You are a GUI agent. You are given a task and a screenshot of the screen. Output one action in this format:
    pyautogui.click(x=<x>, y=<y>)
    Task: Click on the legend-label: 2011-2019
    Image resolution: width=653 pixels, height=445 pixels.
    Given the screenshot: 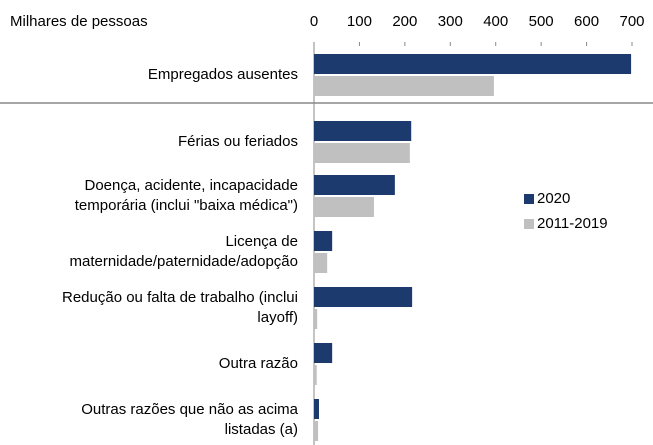 What is the action you would take?
    pyautogui.click(x=572, y=223)
    